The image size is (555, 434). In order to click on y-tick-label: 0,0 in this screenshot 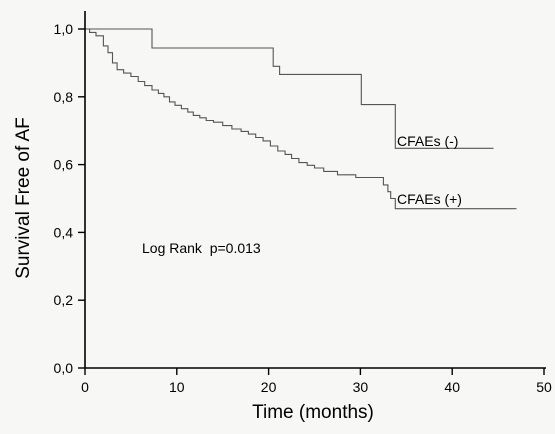, I will do `click(64, 368)`.